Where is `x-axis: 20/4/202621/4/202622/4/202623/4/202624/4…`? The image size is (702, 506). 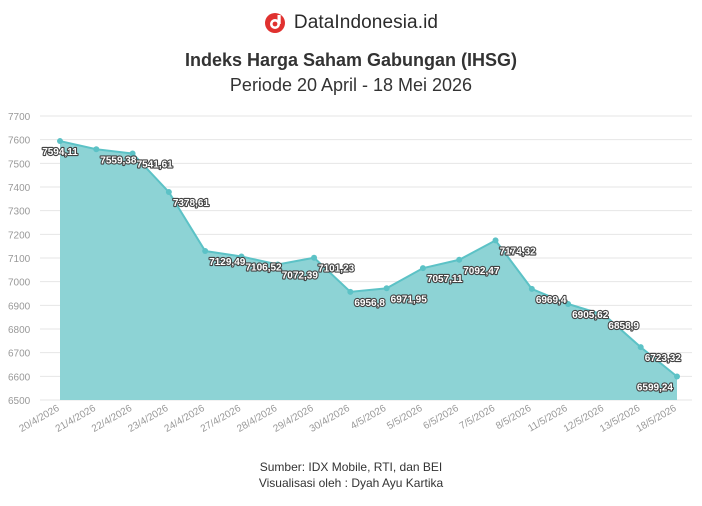
x-axis: 20/4/202621/4/202622/4/202623/4/202624/4… is located at coordinates (347, 419).